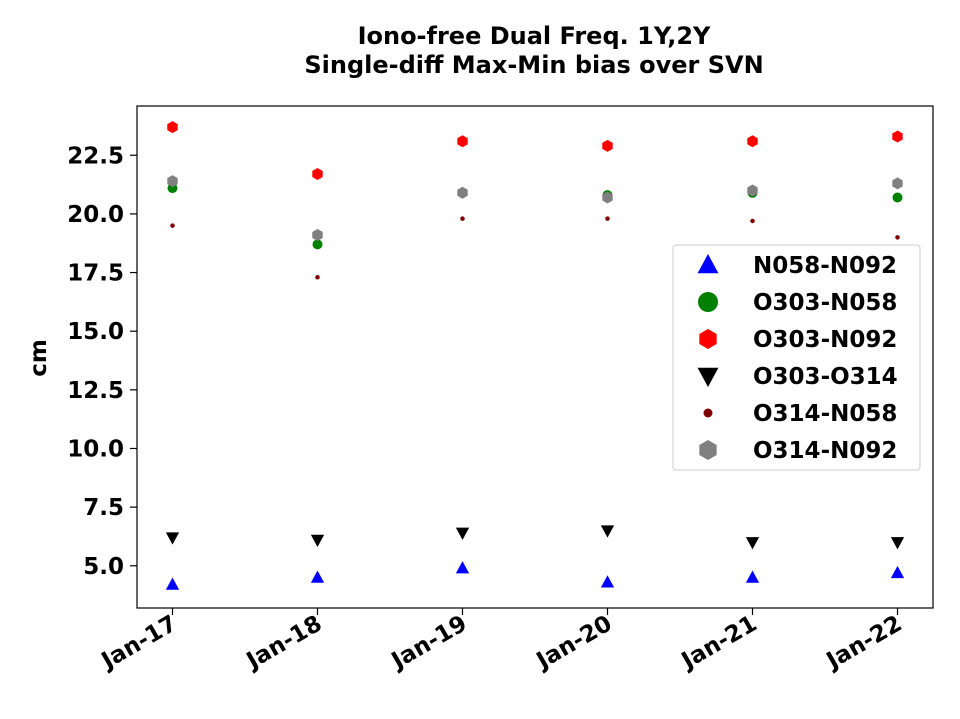  I want to click on chart-title: Iono-free Dual Freq. 1Y,2Y, so click(534, 36).